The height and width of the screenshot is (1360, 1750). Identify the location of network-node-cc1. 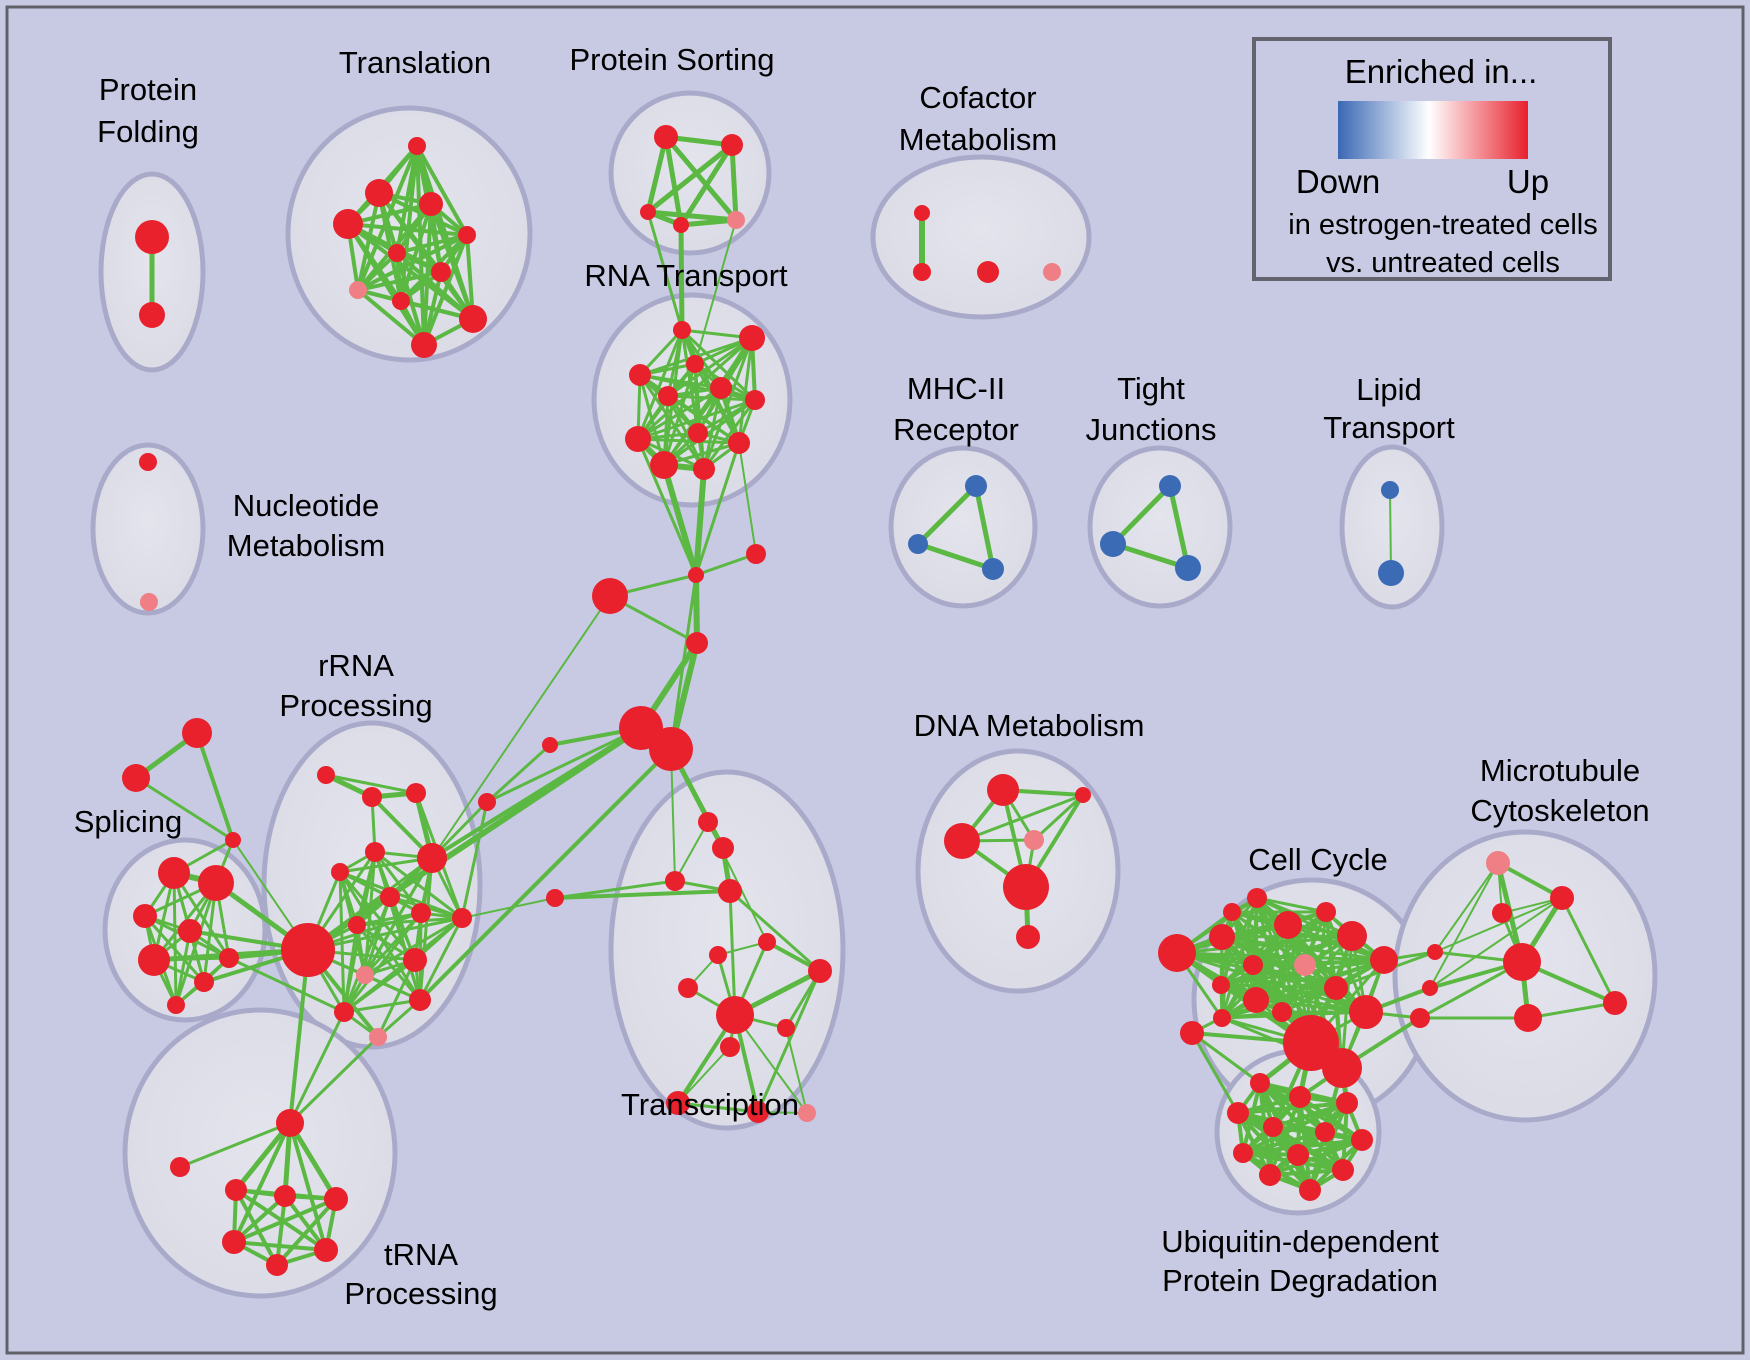
(1232, 912).